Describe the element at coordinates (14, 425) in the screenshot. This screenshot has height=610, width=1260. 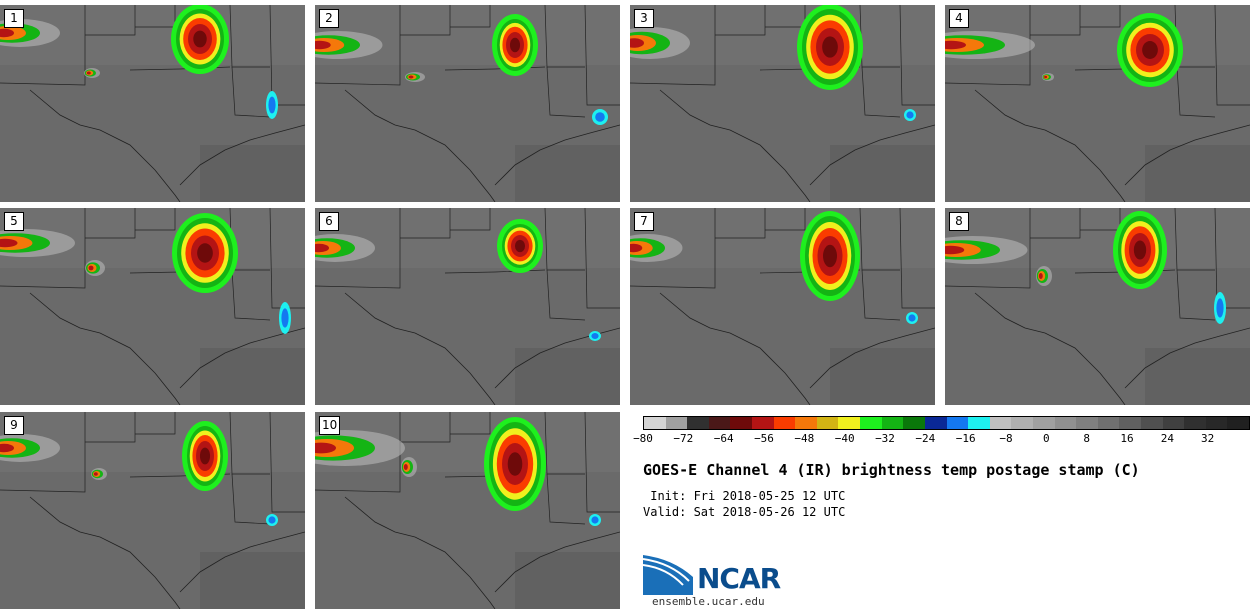
I see `panel-number-label: 9` at that location.